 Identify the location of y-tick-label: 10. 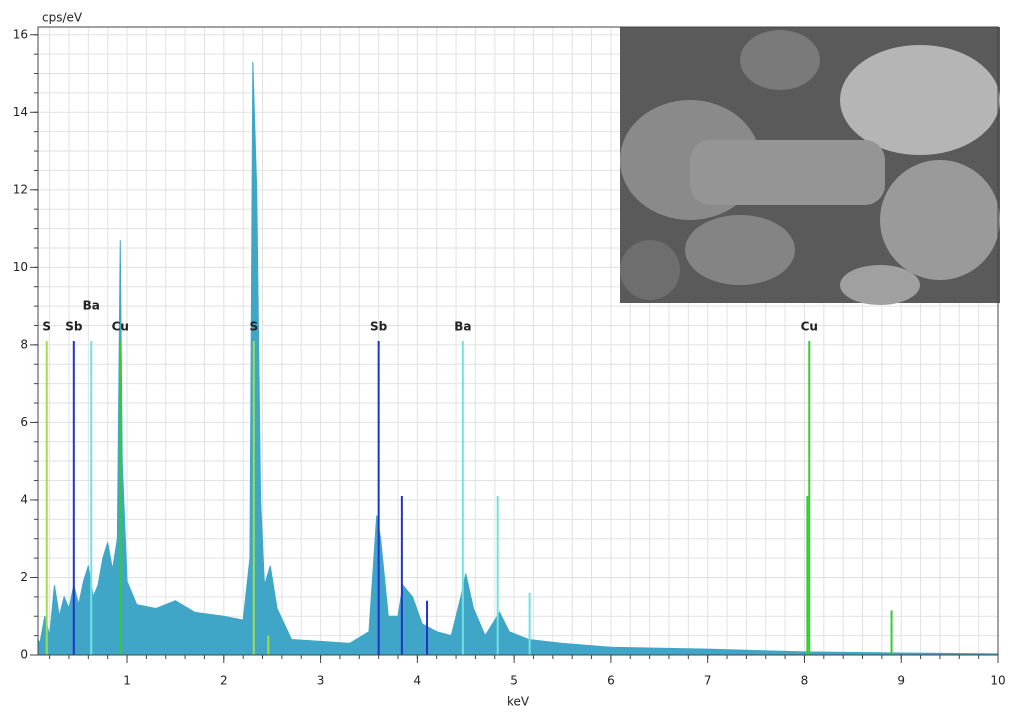
(20, 267).